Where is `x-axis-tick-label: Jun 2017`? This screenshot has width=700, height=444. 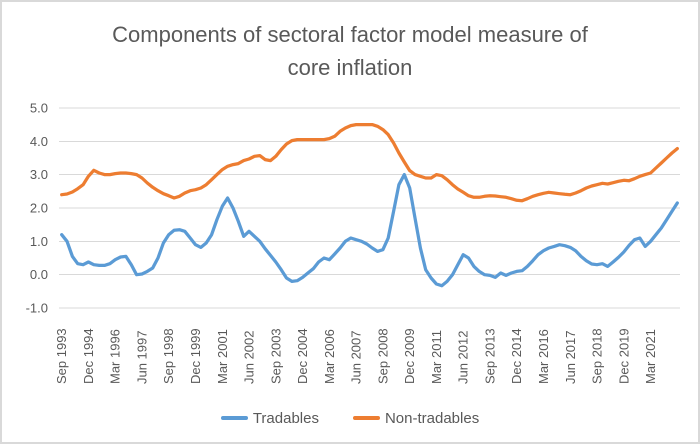
x-axis-tick-label: Jun 2017 is located at coordinates (570, 358).